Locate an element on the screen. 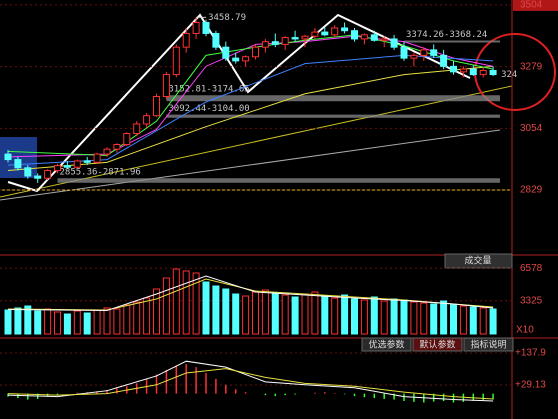  y-tick-label: 3054 is located at coordinates (531, 128).